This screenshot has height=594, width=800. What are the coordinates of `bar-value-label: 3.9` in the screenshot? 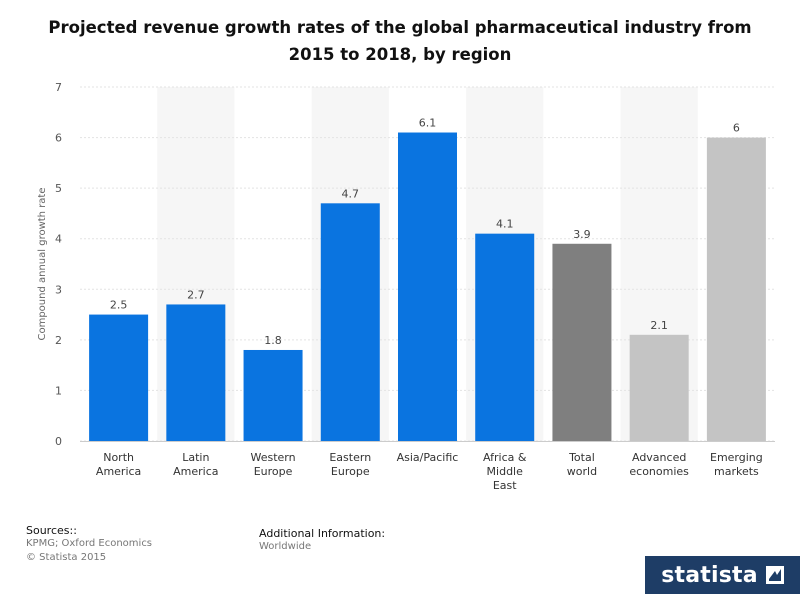 It's located at (582, 234).